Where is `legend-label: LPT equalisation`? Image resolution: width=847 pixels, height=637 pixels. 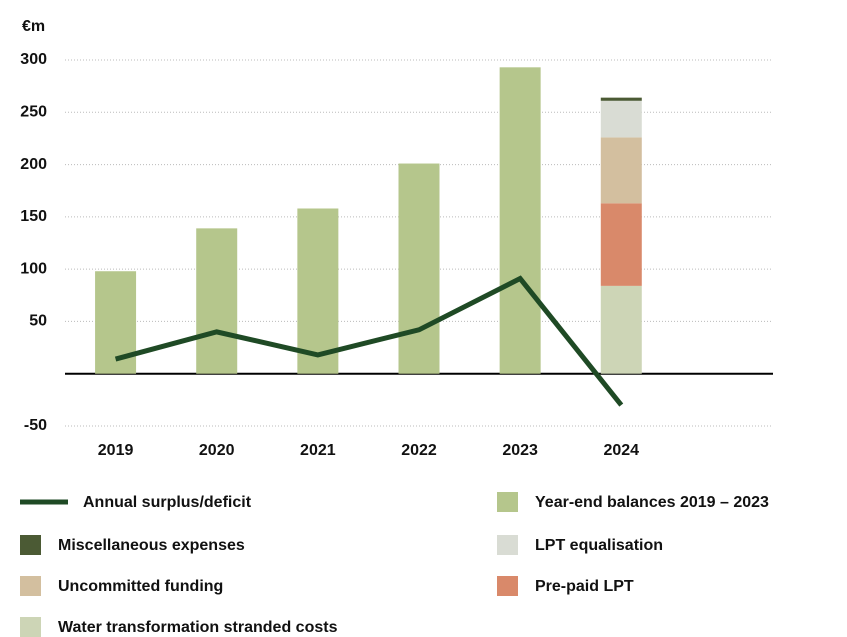 legend-label: LPT equalisation is located at coordinates (599, 545).